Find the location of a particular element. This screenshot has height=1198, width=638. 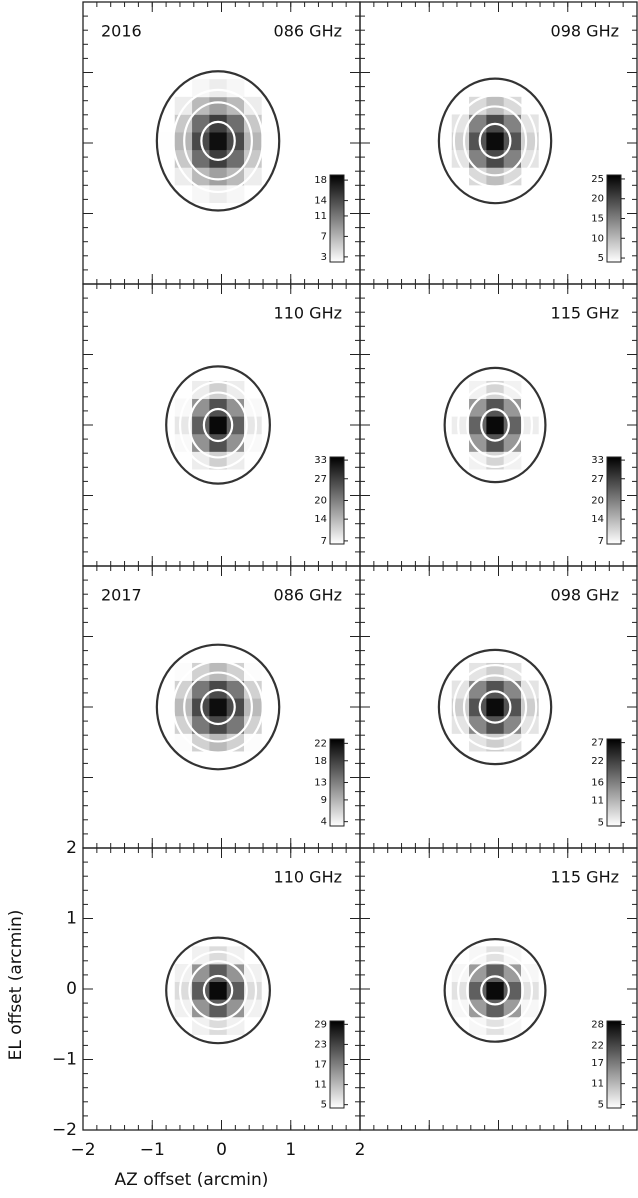

y-axis-label: EL offset (arcmin) is located at coordinates (16, 985).